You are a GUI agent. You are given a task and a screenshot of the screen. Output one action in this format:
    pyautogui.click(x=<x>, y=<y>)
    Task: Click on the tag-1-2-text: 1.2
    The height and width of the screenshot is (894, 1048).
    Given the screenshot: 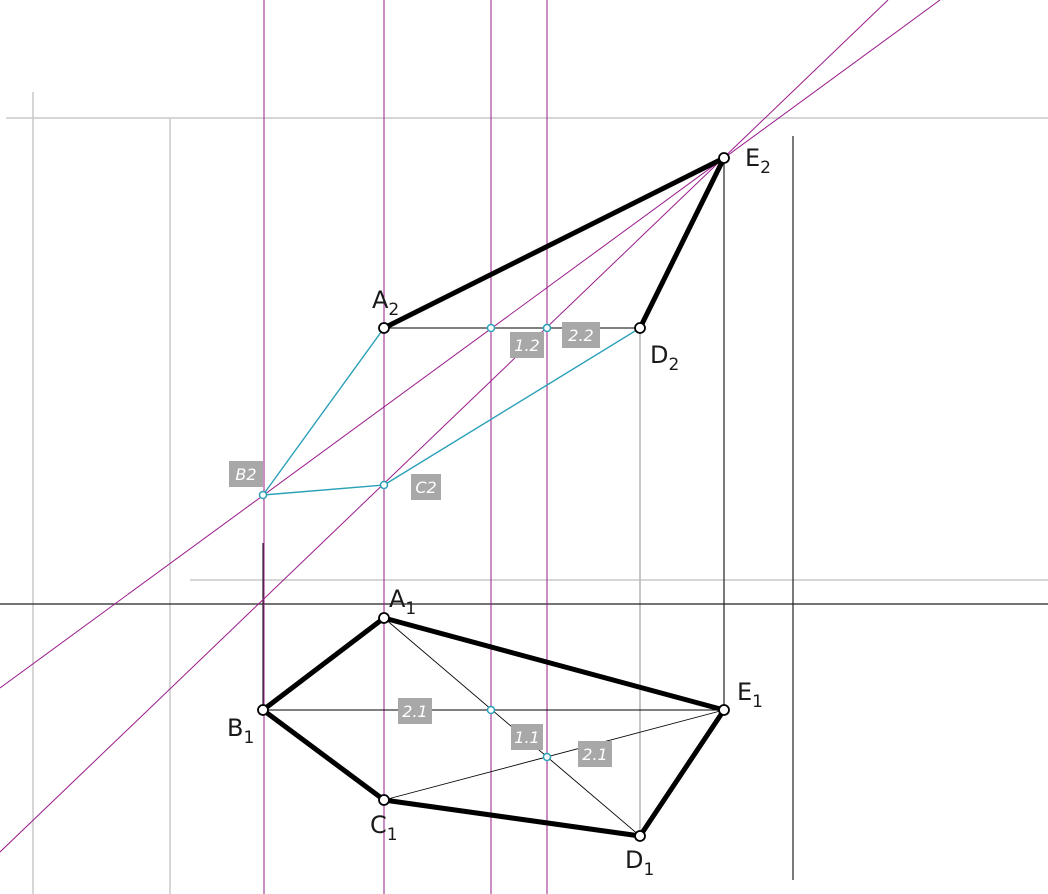 What is the action you would take?
    pyautogui.click(x=526, y=345)
    